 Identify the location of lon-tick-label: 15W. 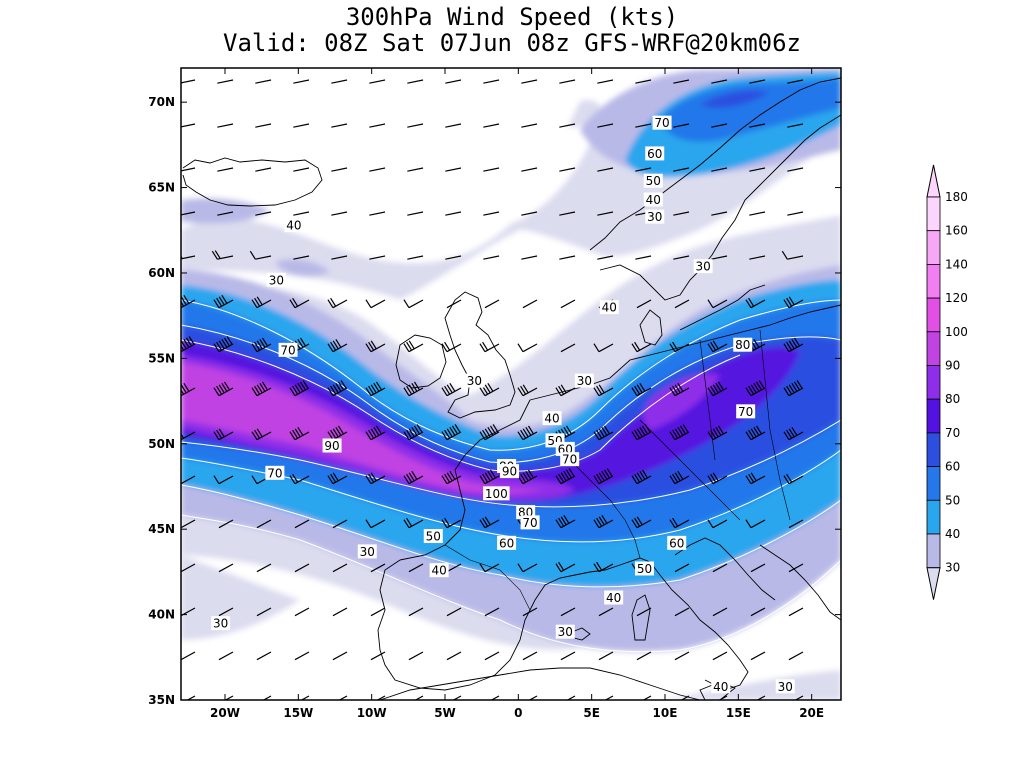
(298, 713).